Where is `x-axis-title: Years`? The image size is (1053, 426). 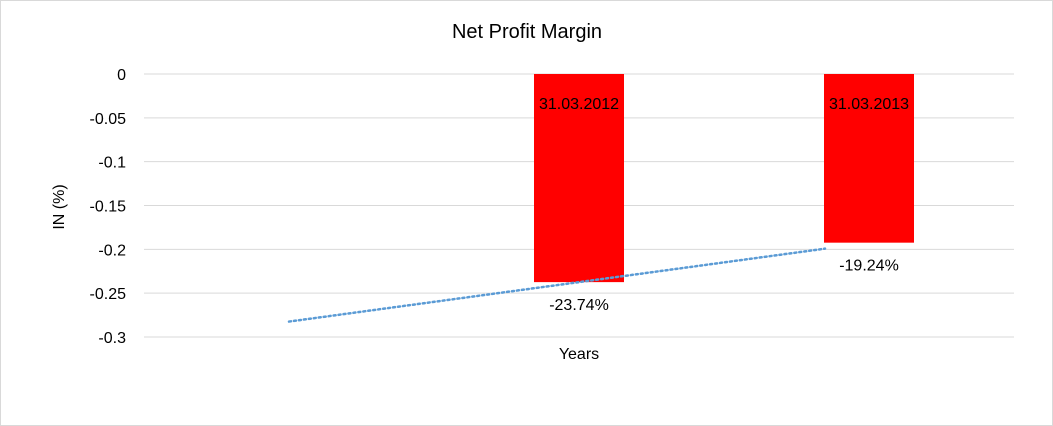 x-axis-title: Years is located at coordinates (579, 354).